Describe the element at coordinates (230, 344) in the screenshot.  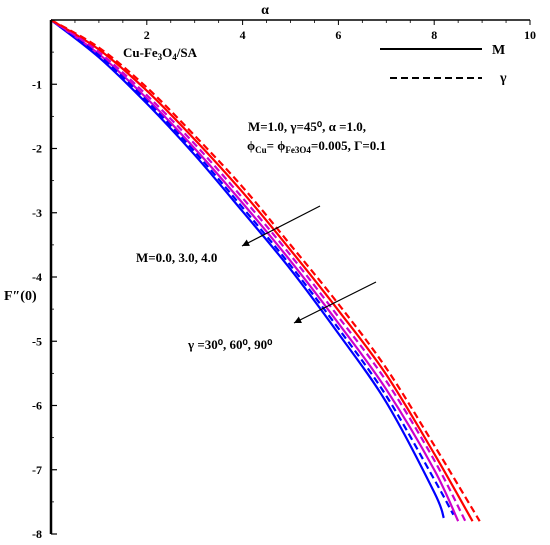
I see `gamma-label: γ =30⁰, 60⁰, 90⁰` at that location.